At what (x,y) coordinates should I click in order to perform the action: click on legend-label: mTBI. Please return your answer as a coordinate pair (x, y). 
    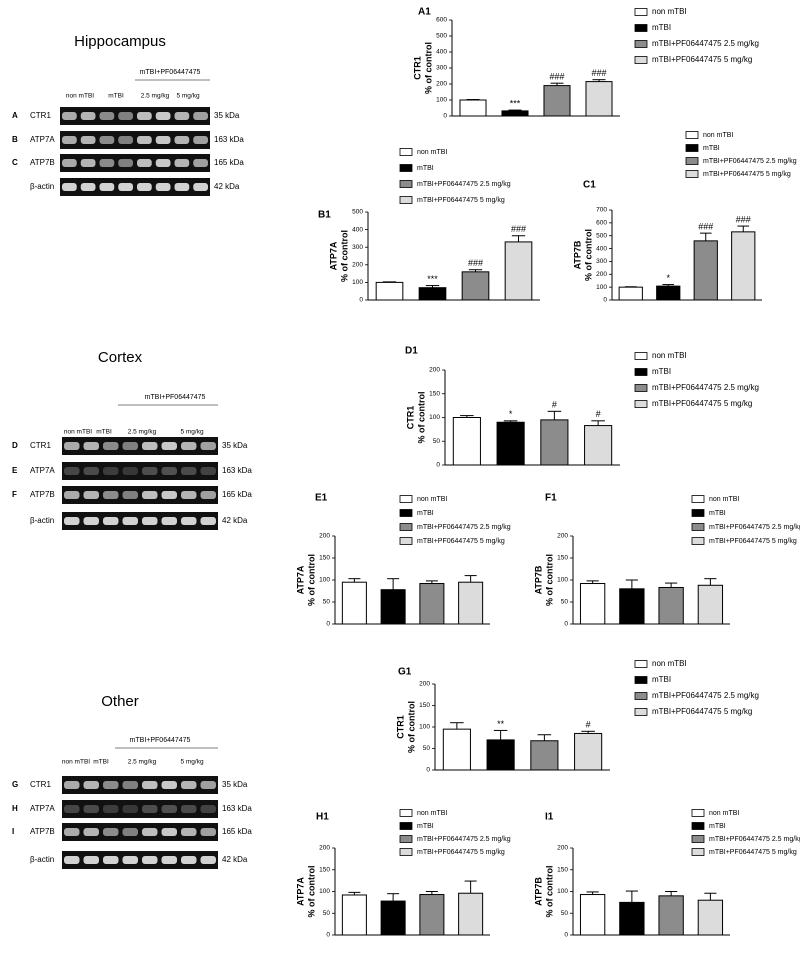
    Looking at the image, I should click on (425, 513).